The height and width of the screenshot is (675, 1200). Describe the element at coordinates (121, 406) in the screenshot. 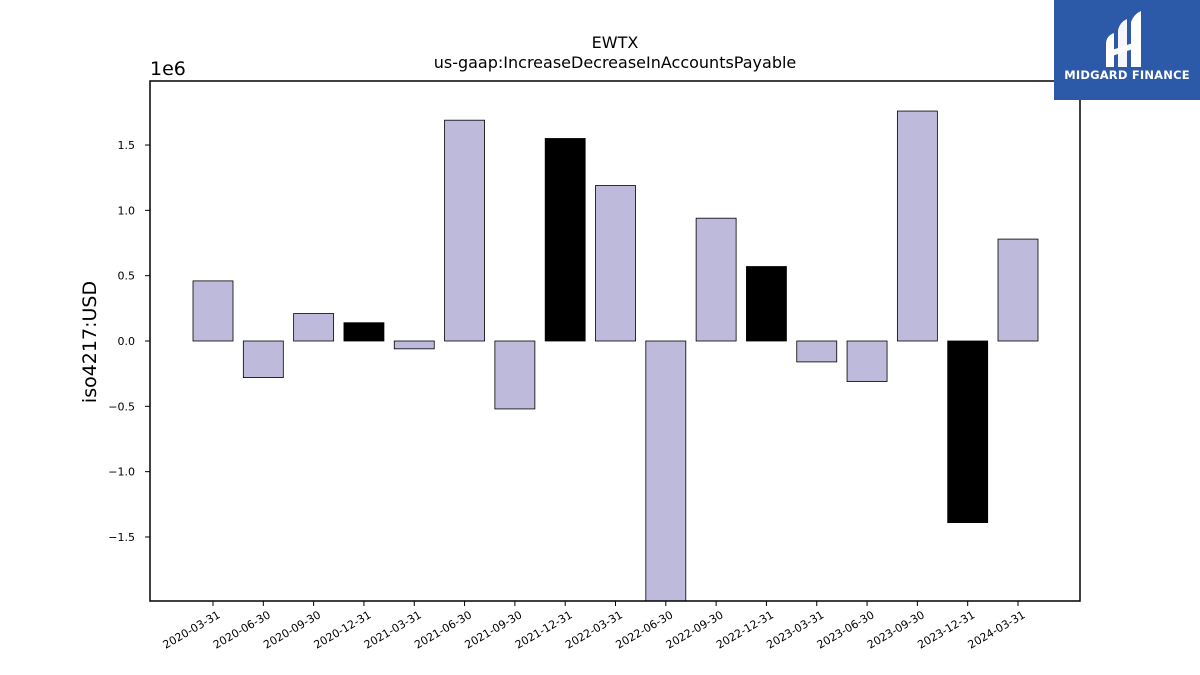

I see `y-tick-label: −0.5` at that location.